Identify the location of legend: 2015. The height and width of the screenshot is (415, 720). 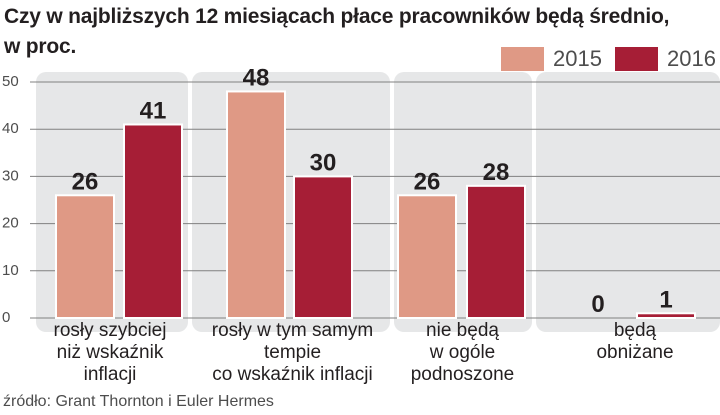
(551, 59).